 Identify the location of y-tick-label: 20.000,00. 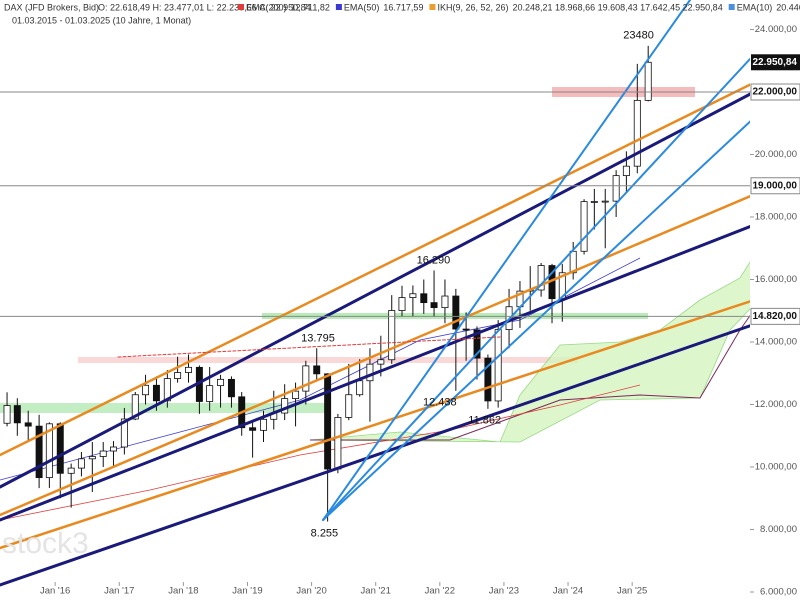
(776, 154).